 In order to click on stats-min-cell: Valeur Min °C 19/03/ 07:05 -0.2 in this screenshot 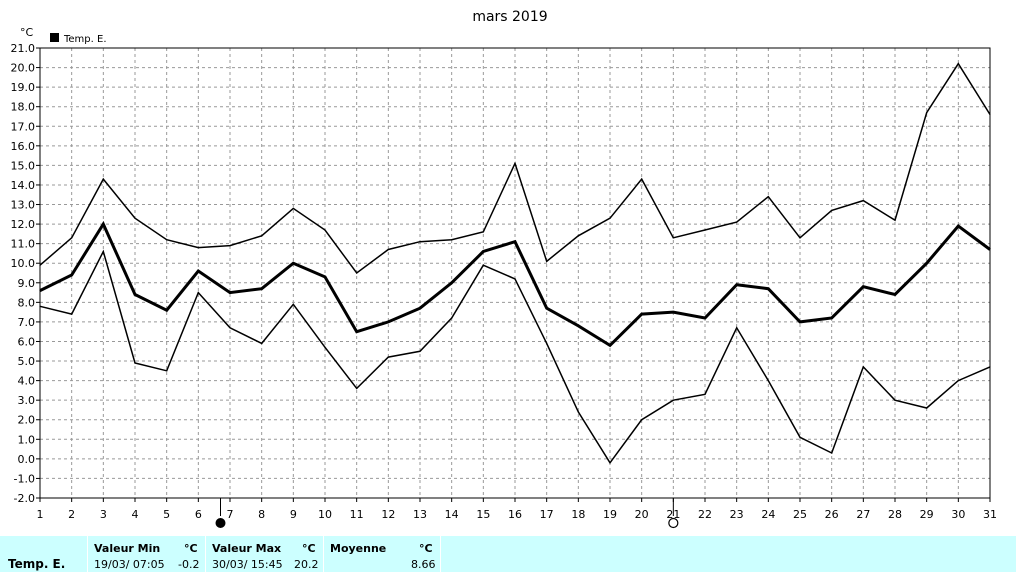, I will do `click(147, 554)`.